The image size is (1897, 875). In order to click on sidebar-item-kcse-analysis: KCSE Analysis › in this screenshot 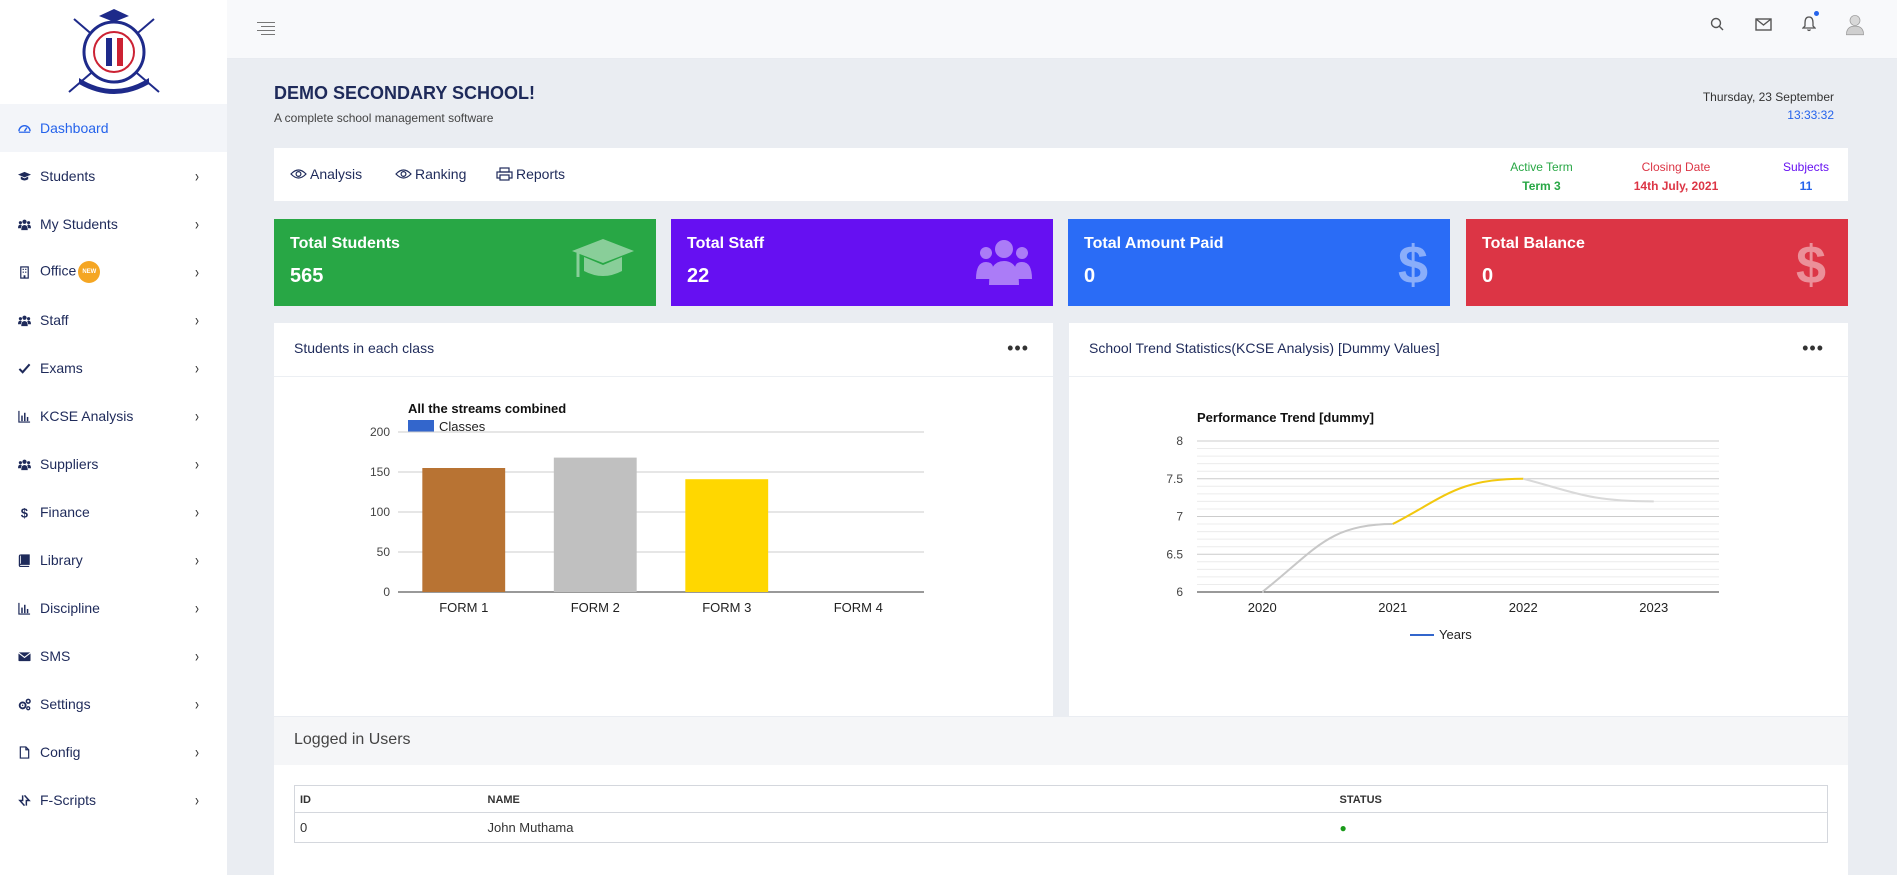, I will do `click(113, 416)`.